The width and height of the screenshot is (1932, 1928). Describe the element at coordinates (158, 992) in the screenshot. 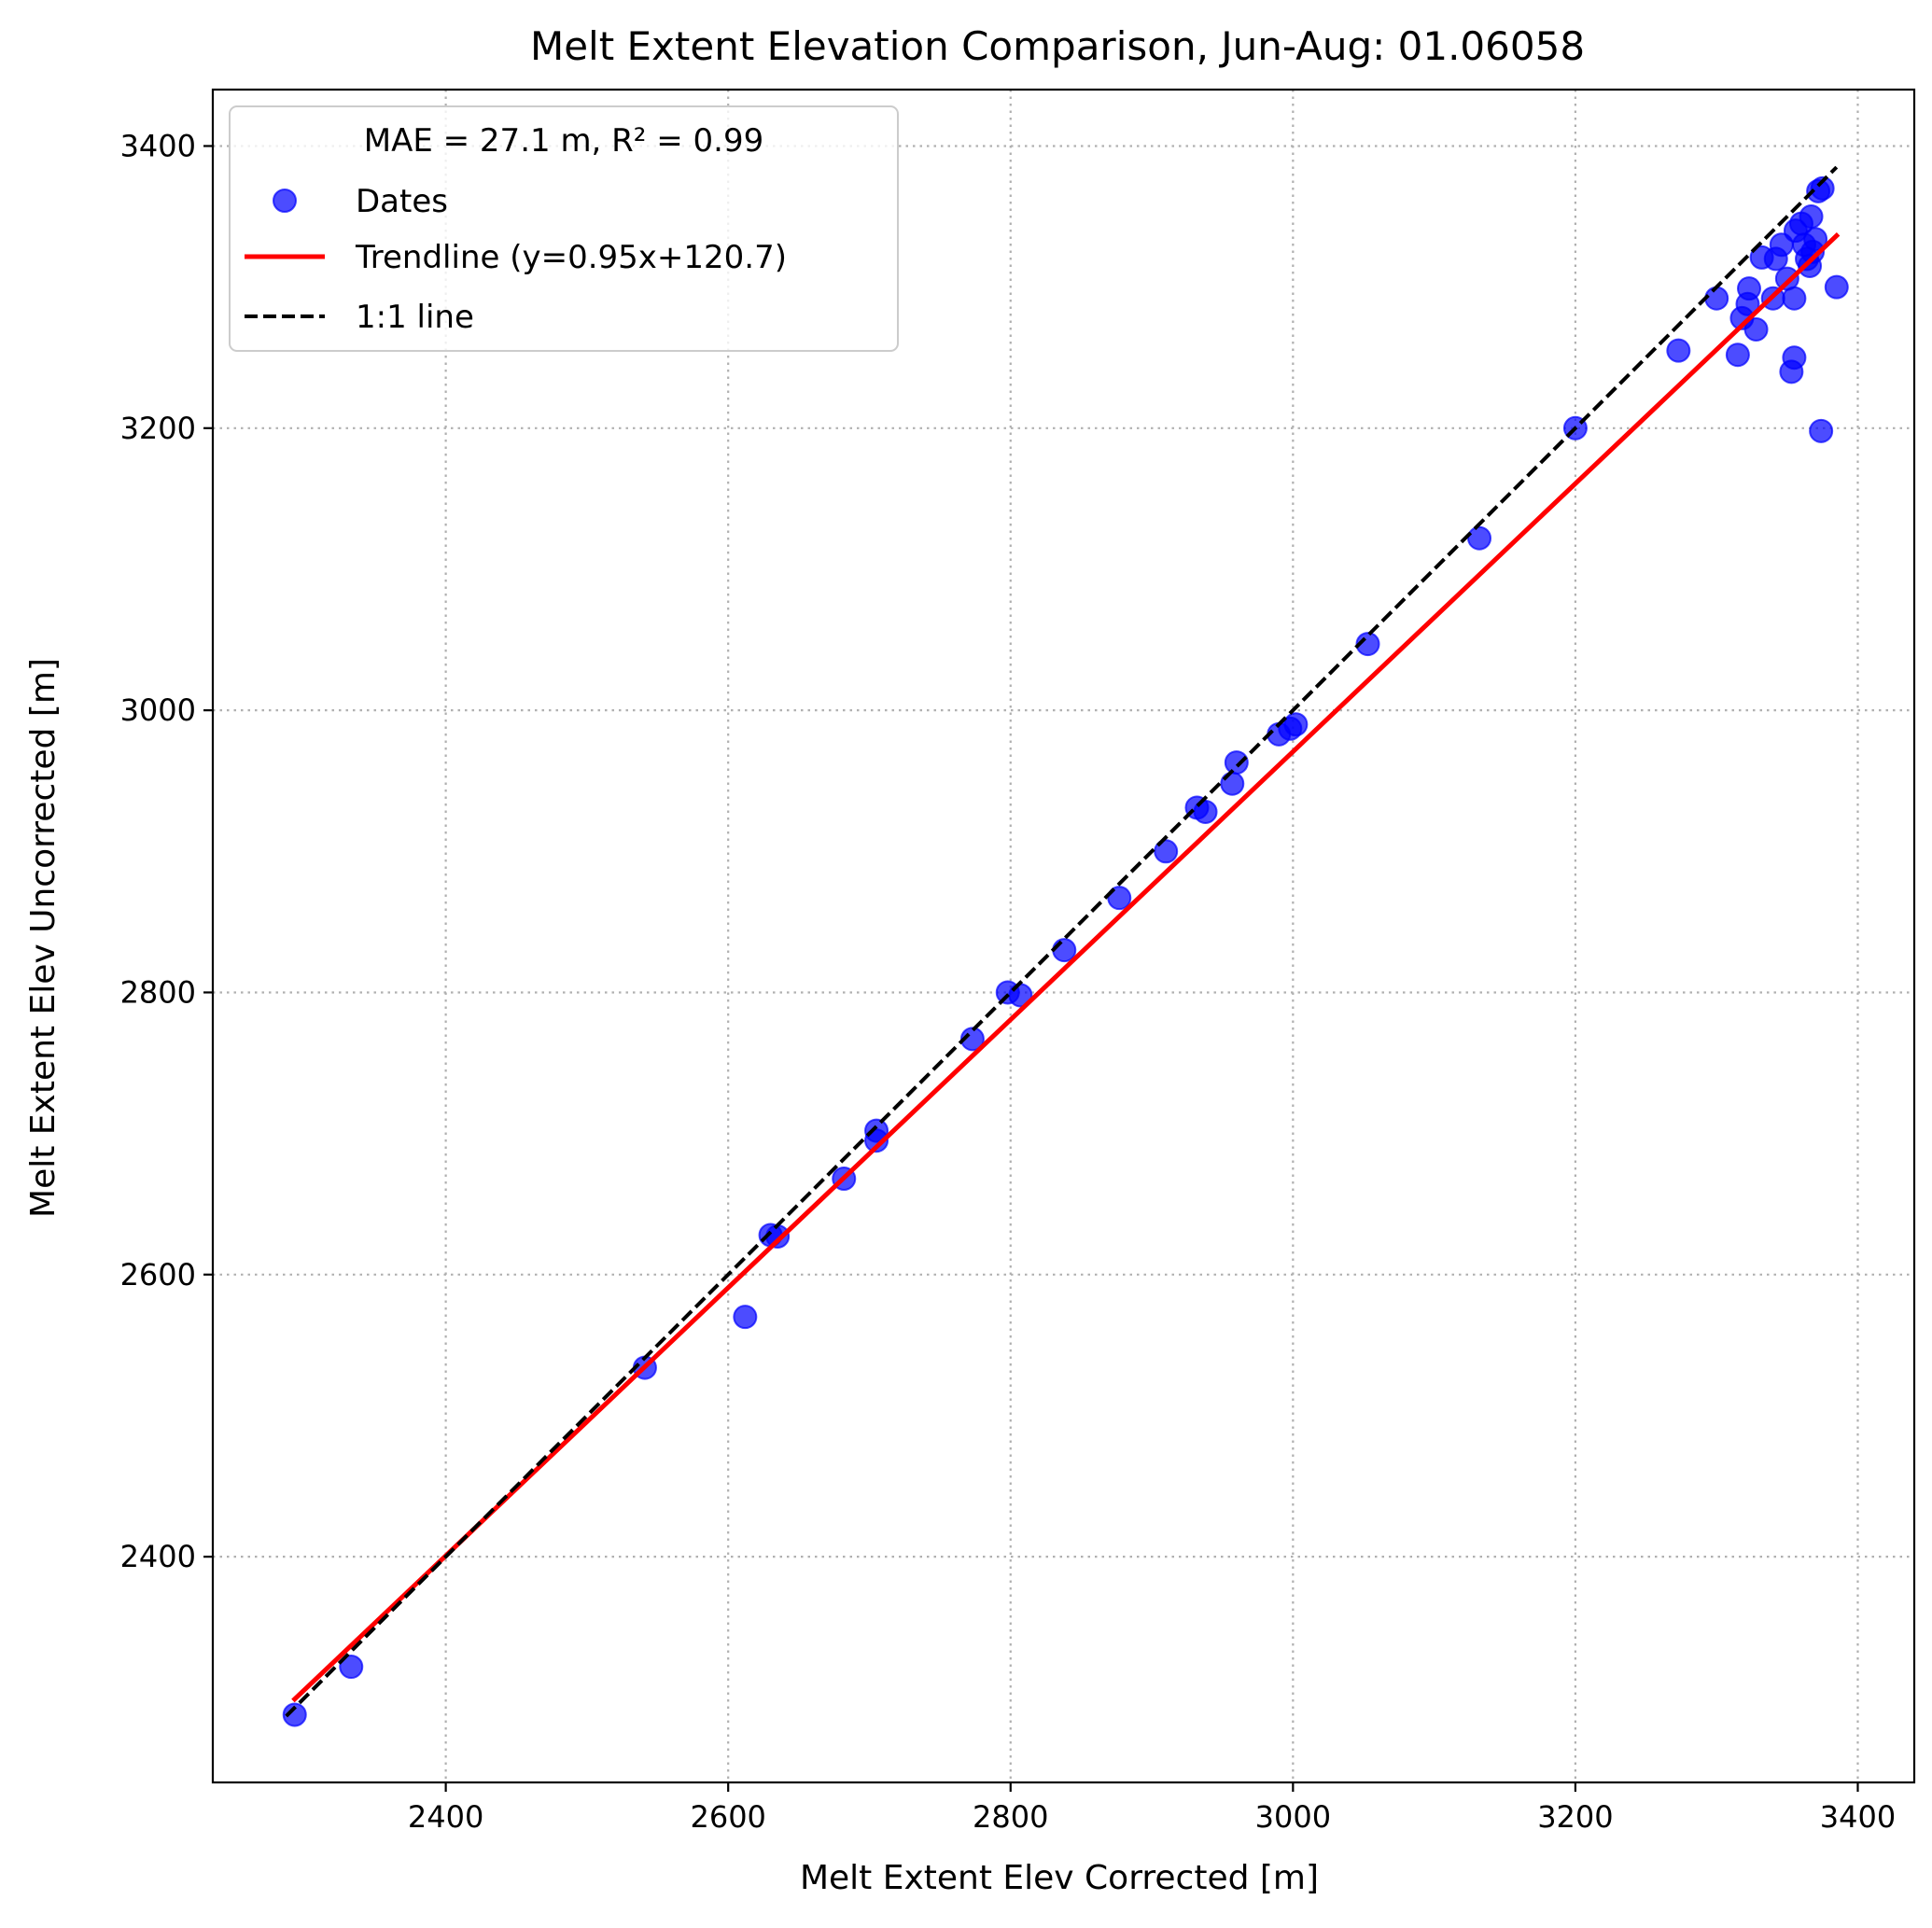

I see `y-tick-label: 2800` at that location.